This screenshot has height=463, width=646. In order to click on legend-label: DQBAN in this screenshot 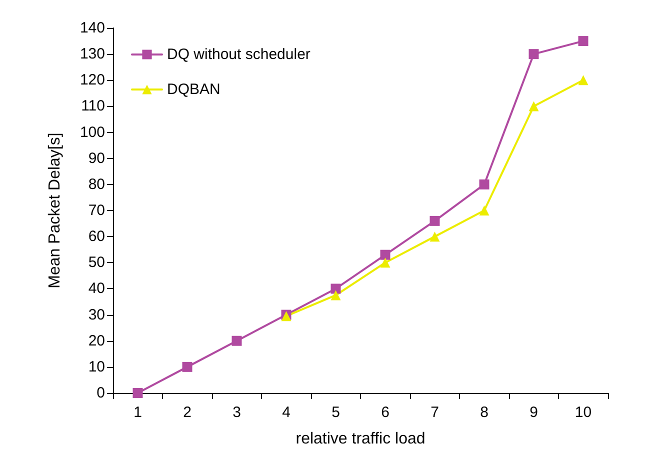, I will do `click(193, 89)`.